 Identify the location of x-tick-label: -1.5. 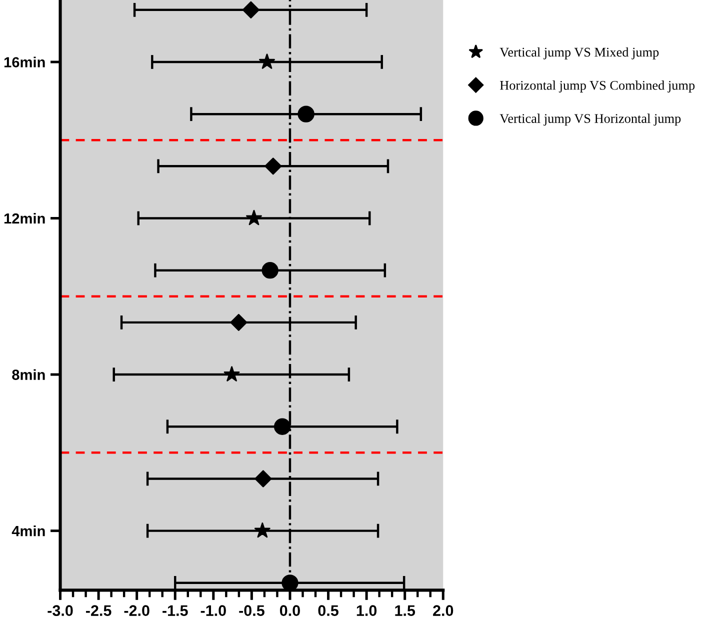
(175, 610).